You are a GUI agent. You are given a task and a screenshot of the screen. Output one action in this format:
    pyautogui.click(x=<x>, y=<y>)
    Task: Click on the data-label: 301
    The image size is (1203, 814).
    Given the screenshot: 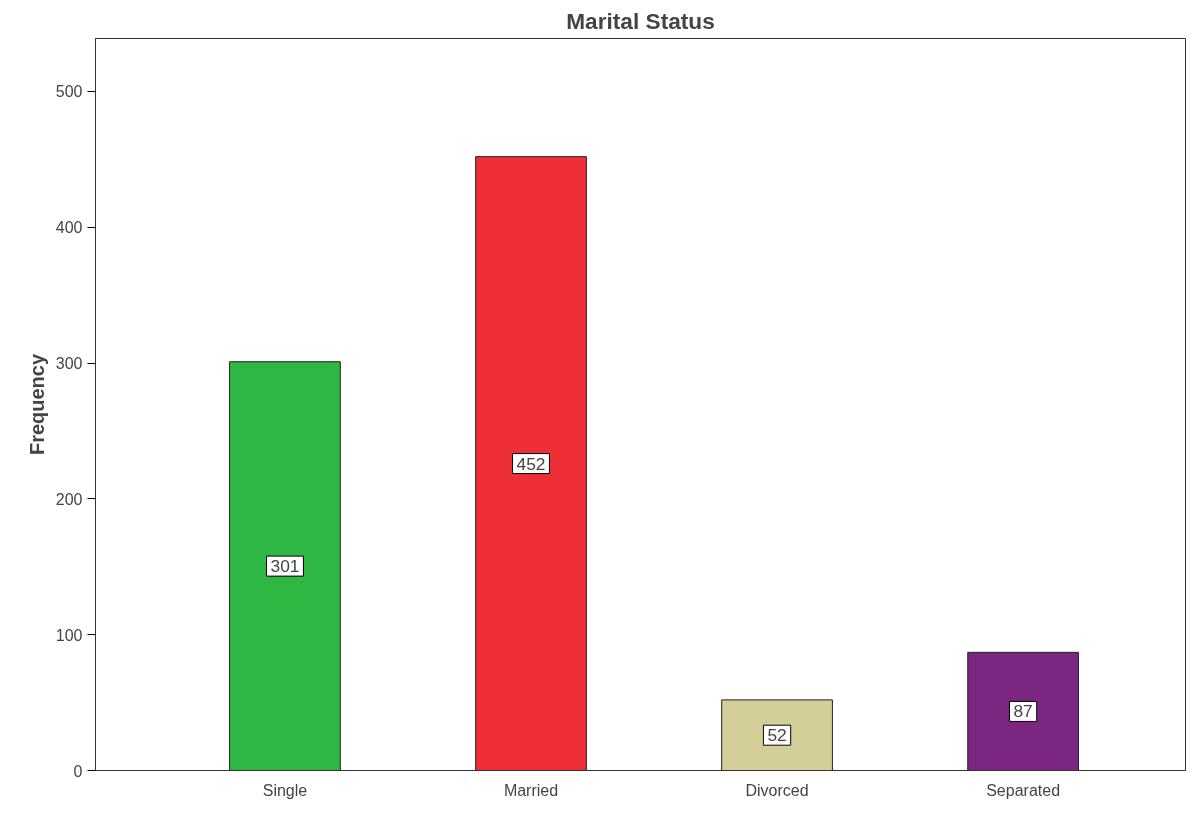 What is the action you would take?
    pyautogui.click(x=285, y=566)
    